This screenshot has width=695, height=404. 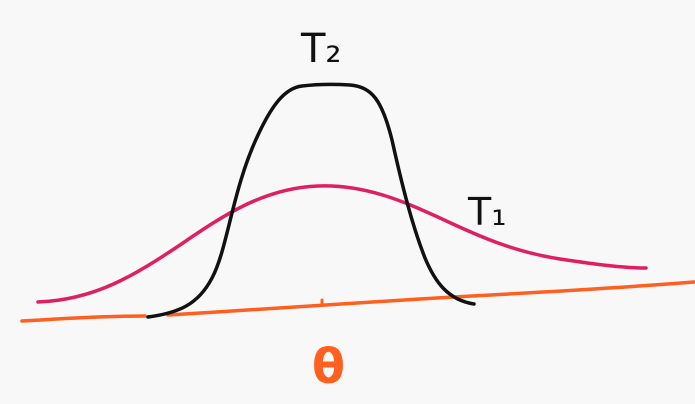 I want to click on t1-label: T₁, so click(x=486, y=212).